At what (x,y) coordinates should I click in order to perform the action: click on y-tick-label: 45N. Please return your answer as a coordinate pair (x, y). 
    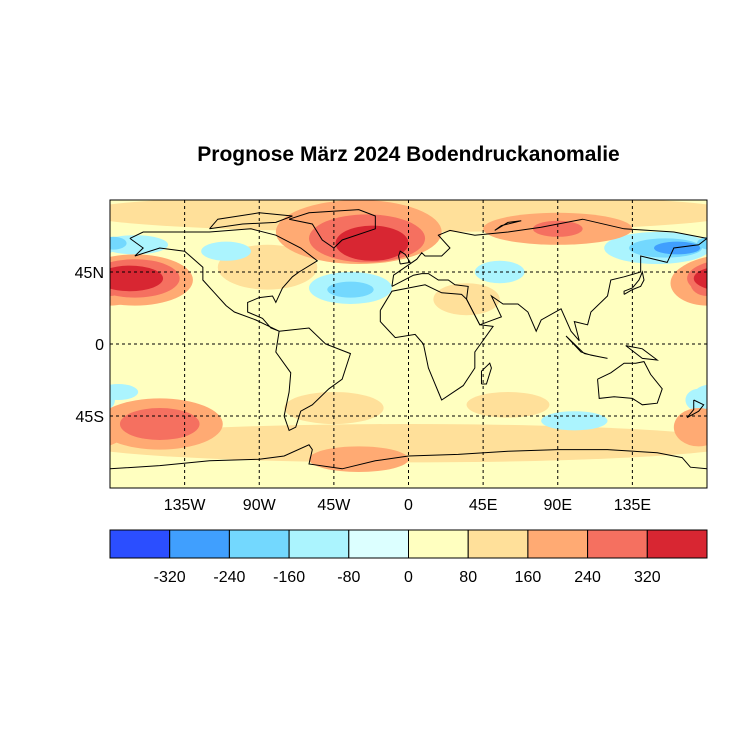
    Looking at the image, I should click on (89, 273).